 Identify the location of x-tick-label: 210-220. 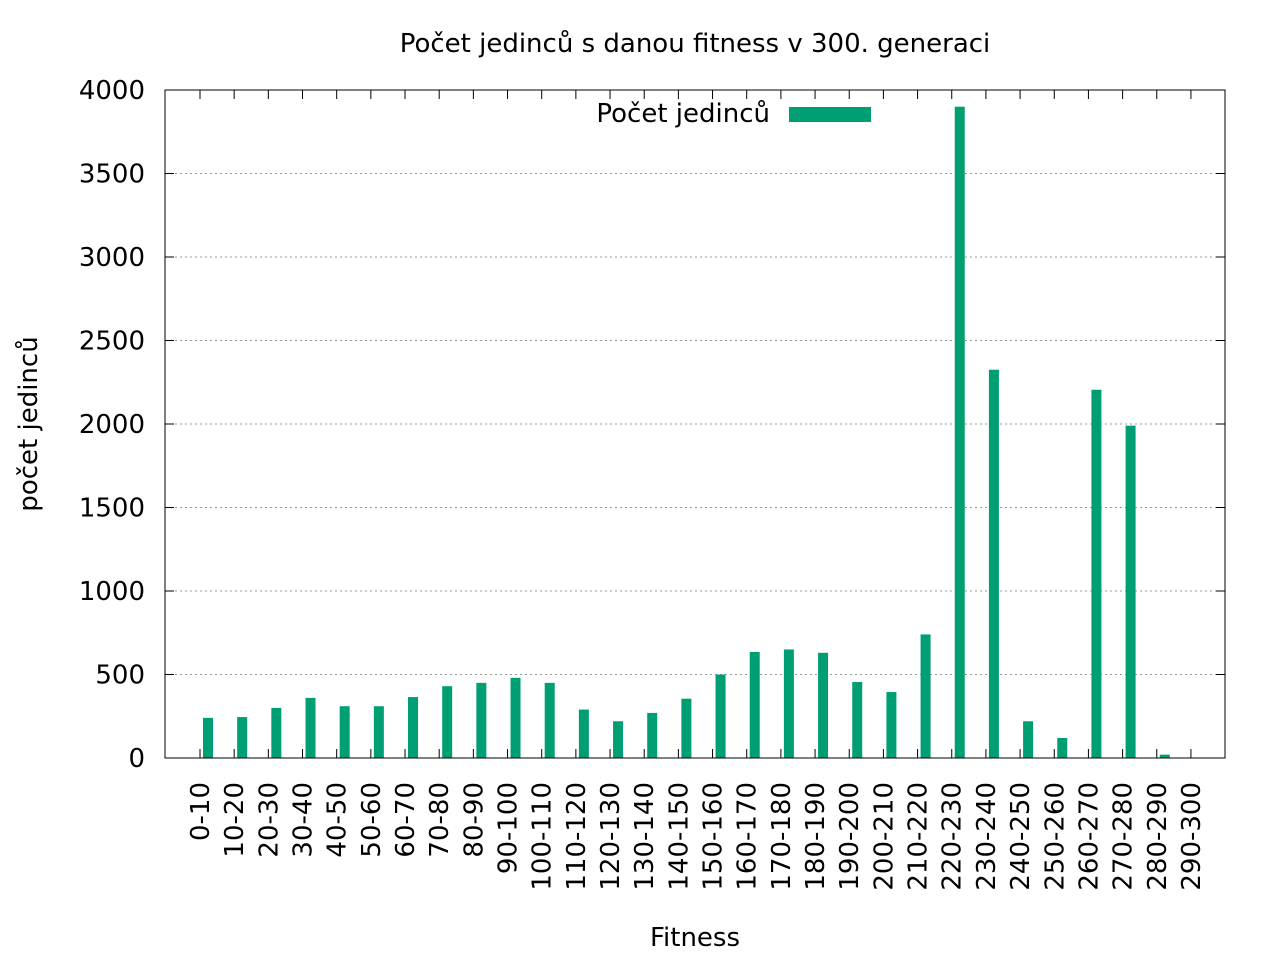
(919, 836).